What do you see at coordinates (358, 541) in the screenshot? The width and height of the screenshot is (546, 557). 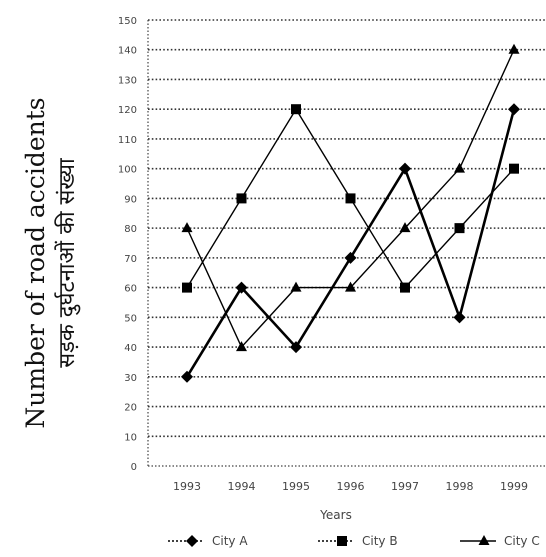 I see `legend-item: City B` at bounding box center [358, 541].